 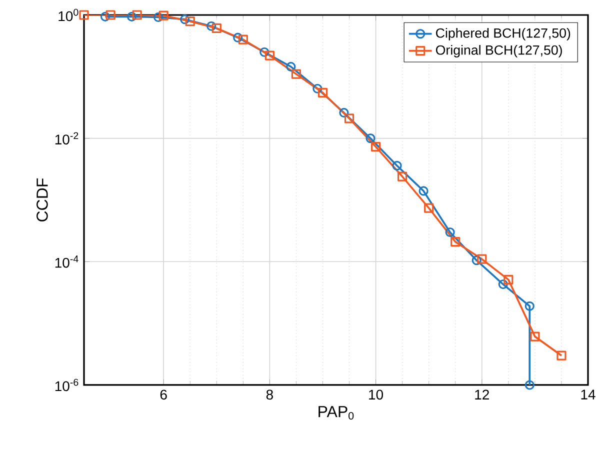 I want to click on y-tick-label: 10$^{-2}$, so click(x=66, y=138).